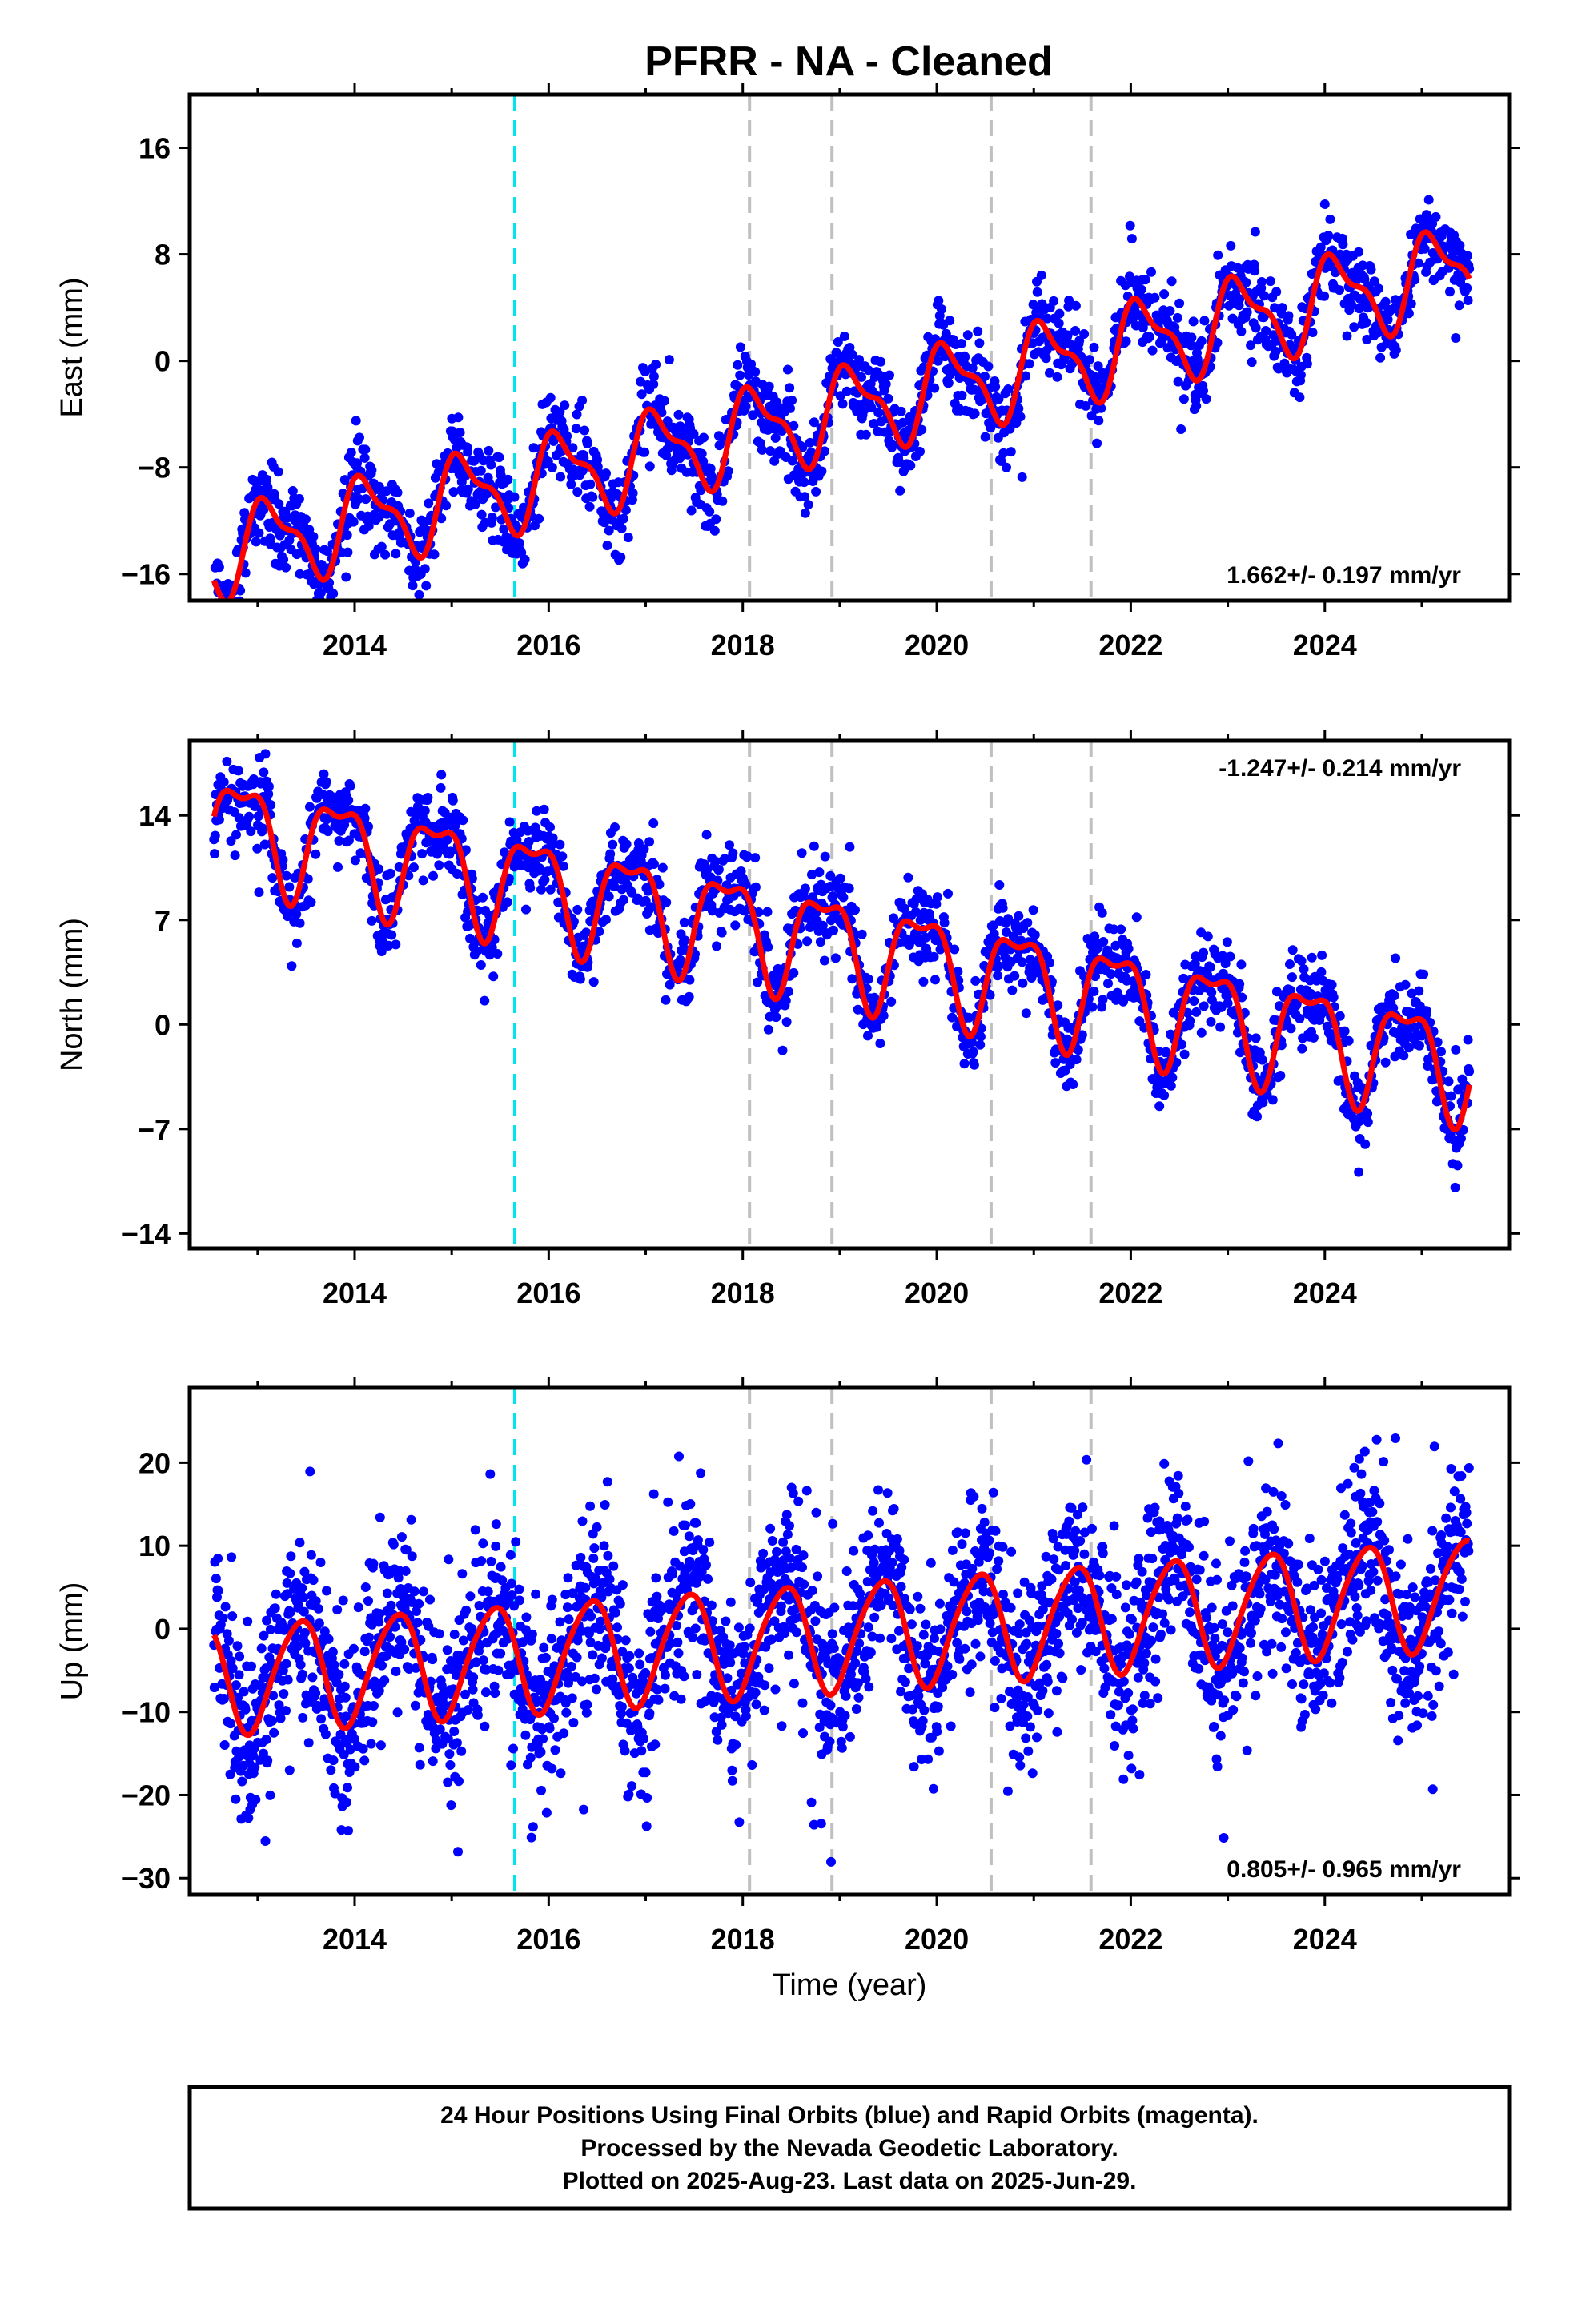 Image resolution: width=1582 pixels, height=2324 pixels. What do you see at coordinates (937, 645) in the screenshot?
I see `x-tick-label: 2020` at bounding box center [937, 645].